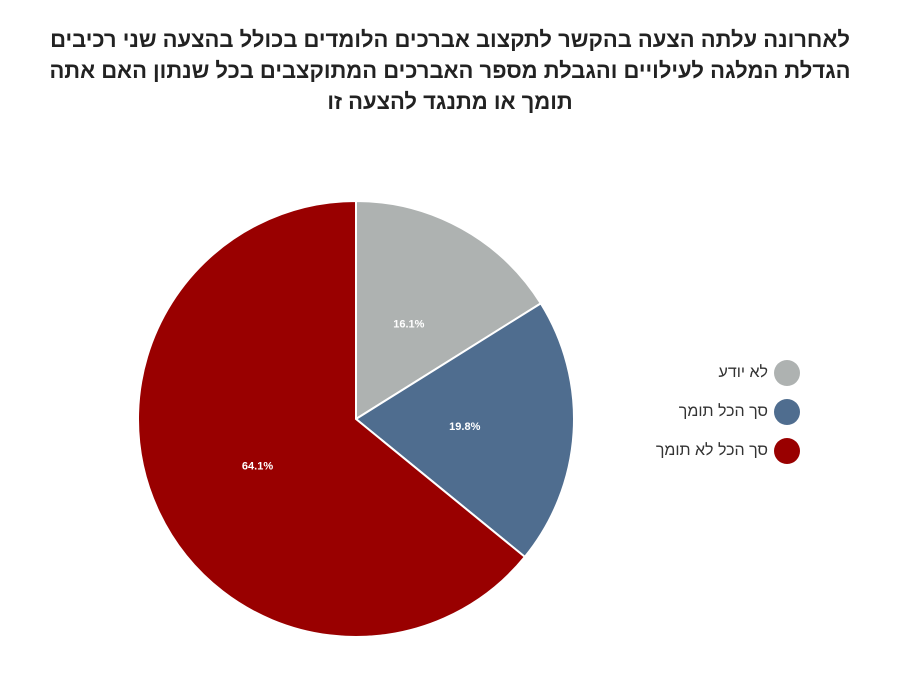 This screenshot has height=700, width=900. What do you see at coordinates (450, 101) in the screenshot?
I see `chart-title-line-3: תומך או מתנגד להצעה זו` at bounding box center [450, 101].